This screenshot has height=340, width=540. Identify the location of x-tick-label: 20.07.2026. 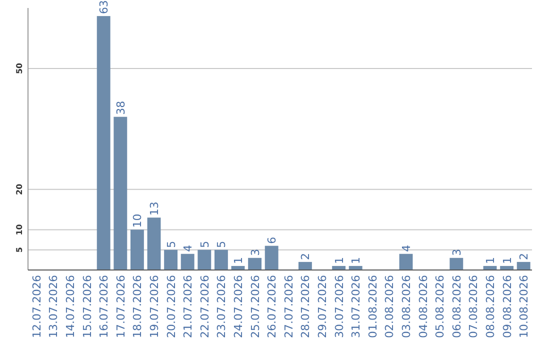
(171, 306).